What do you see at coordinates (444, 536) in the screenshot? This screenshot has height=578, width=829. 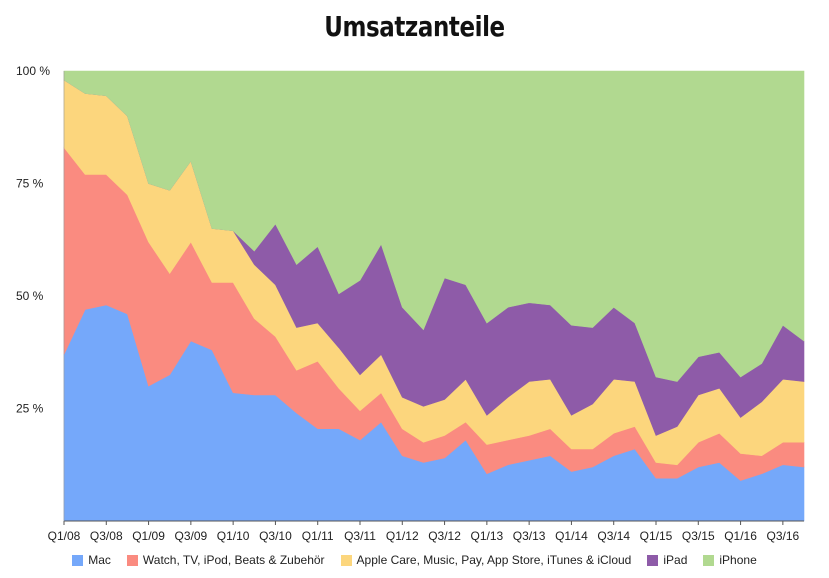 I see `x-tick-label: Q3/12` at bounding box center [444, 536].